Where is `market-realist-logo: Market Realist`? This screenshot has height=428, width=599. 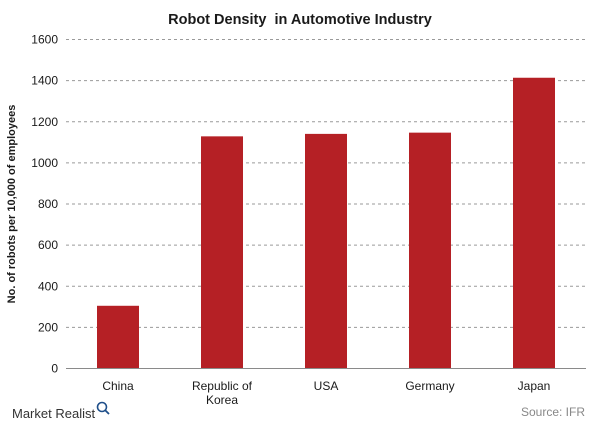
market-realist-logo: Market Realist is located at coordinates (61, 411).